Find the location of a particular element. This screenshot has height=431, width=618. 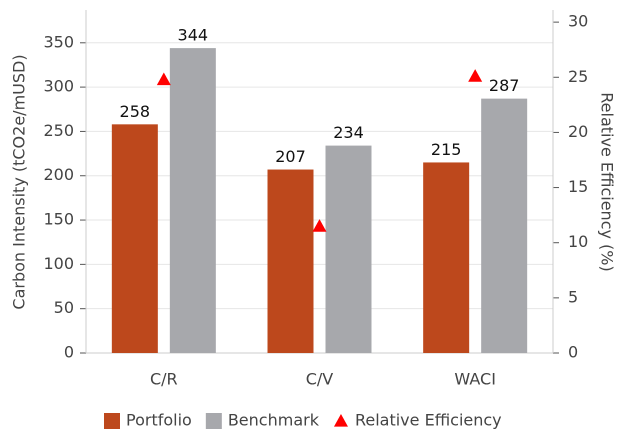

legend-label: Benchmark is located at coordinates (274, 420).